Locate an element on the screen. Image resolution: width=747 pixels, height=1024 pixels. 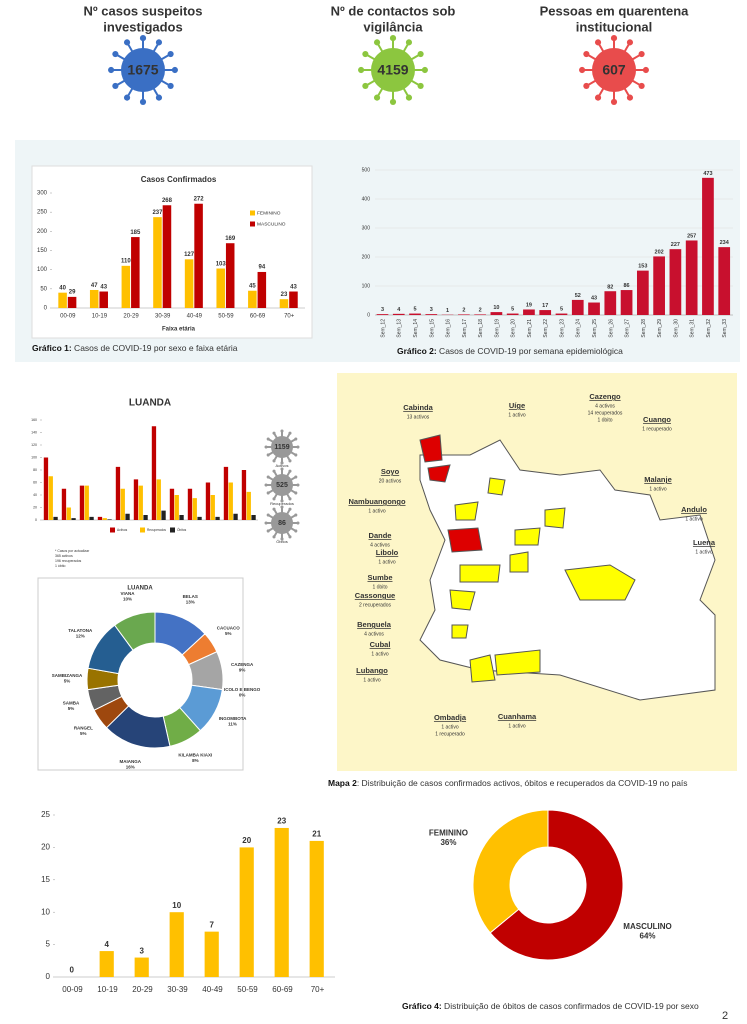
caption-label: Gráfico 2: is located at coordinates (417, 351).